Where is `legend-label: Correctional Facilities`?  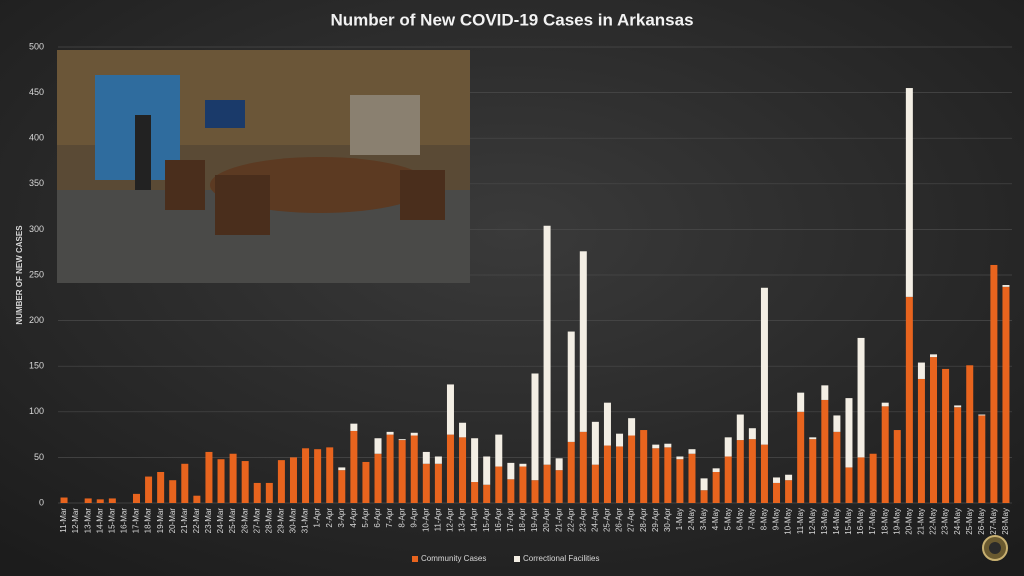
legend-label: Correctional Facilities is located at coordinates (561, 558).